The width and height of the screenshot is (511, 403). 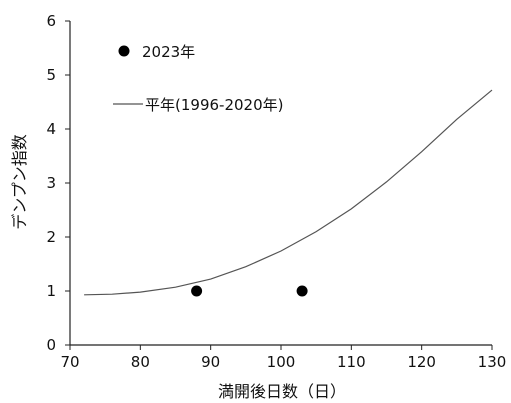 What do you see at coordinates (51, 291) in the screenshot?
I see `y-tick-label: 1` at bounding box center [51, 291].